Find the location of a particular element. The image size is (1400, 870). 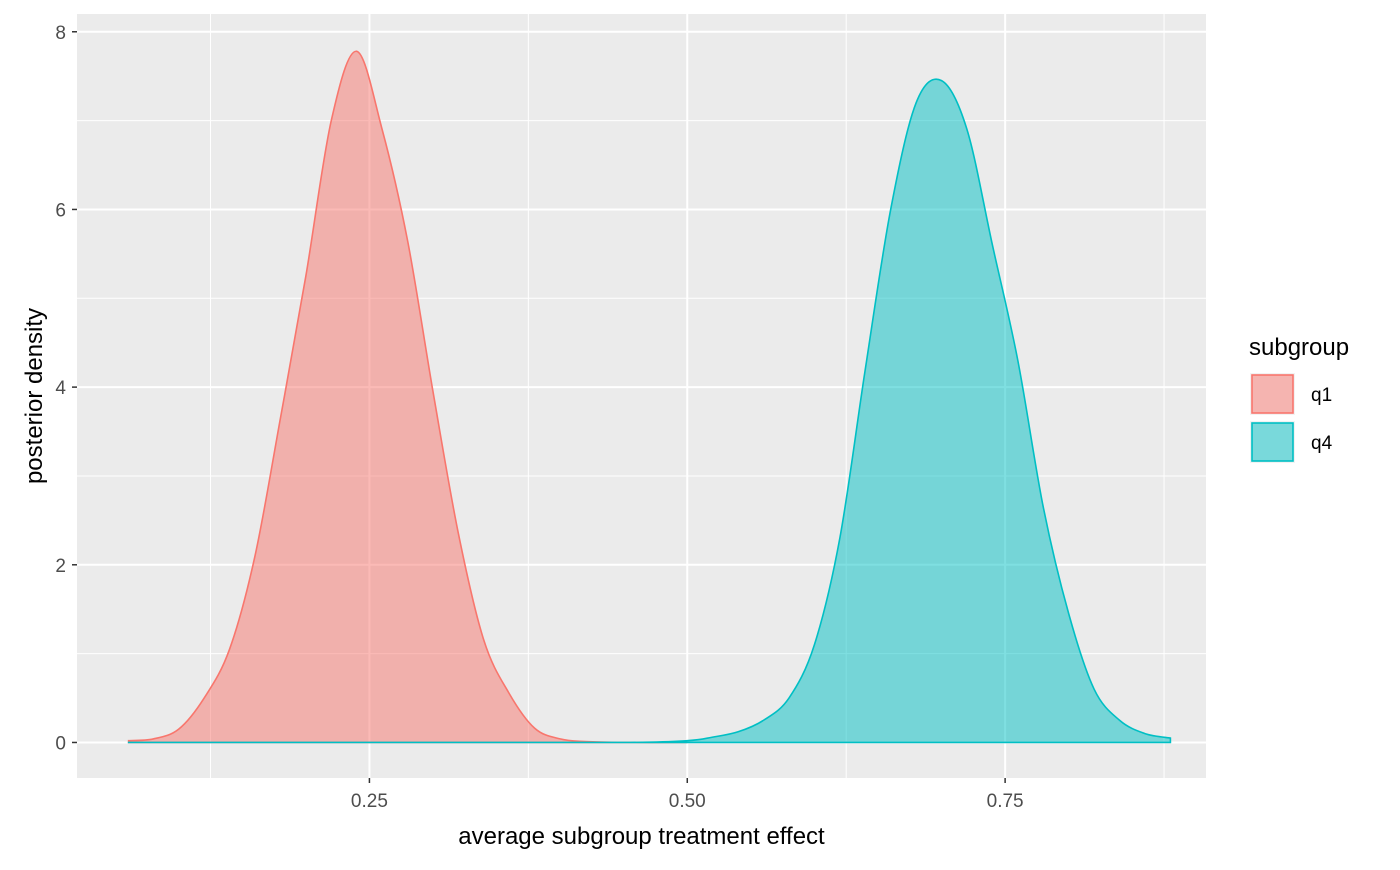

legend-key-q4 is located at coordinates (1272, 442).